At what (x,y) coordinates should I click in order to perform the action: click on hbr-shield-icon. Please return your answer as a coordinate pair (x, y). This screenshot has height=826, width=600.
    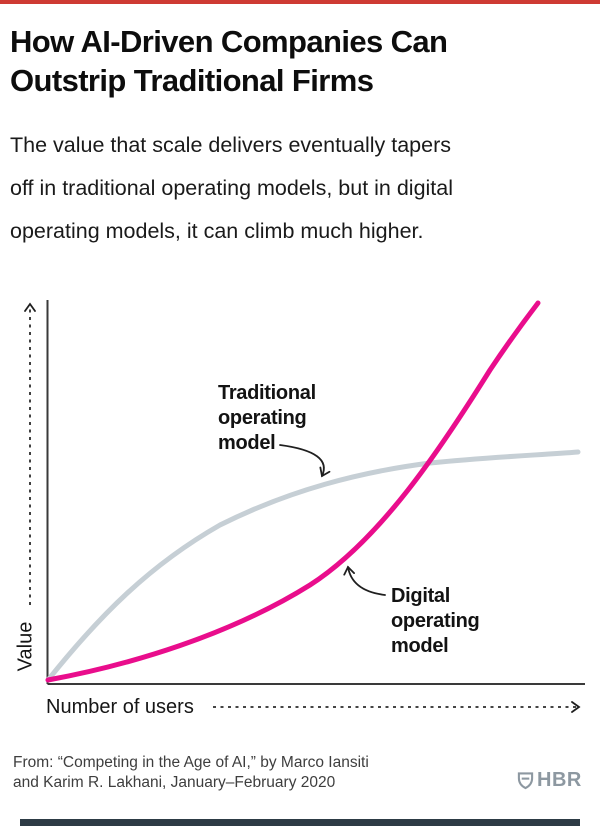
    Looking at the image, I should click on (525, 781).